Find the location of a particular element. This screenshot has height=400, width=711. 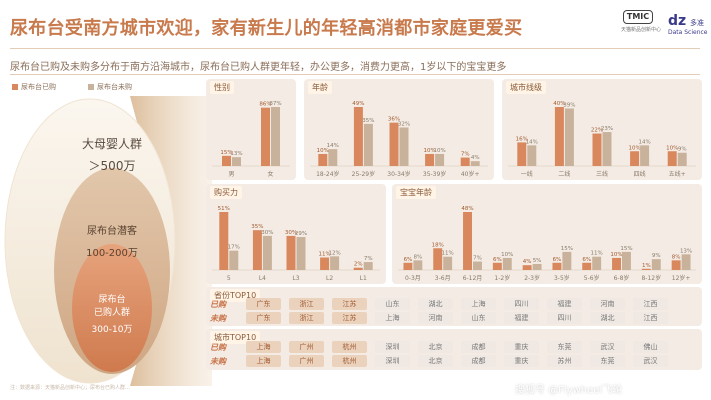

dz-logo-text: dz is located at coordinates (677, 21).